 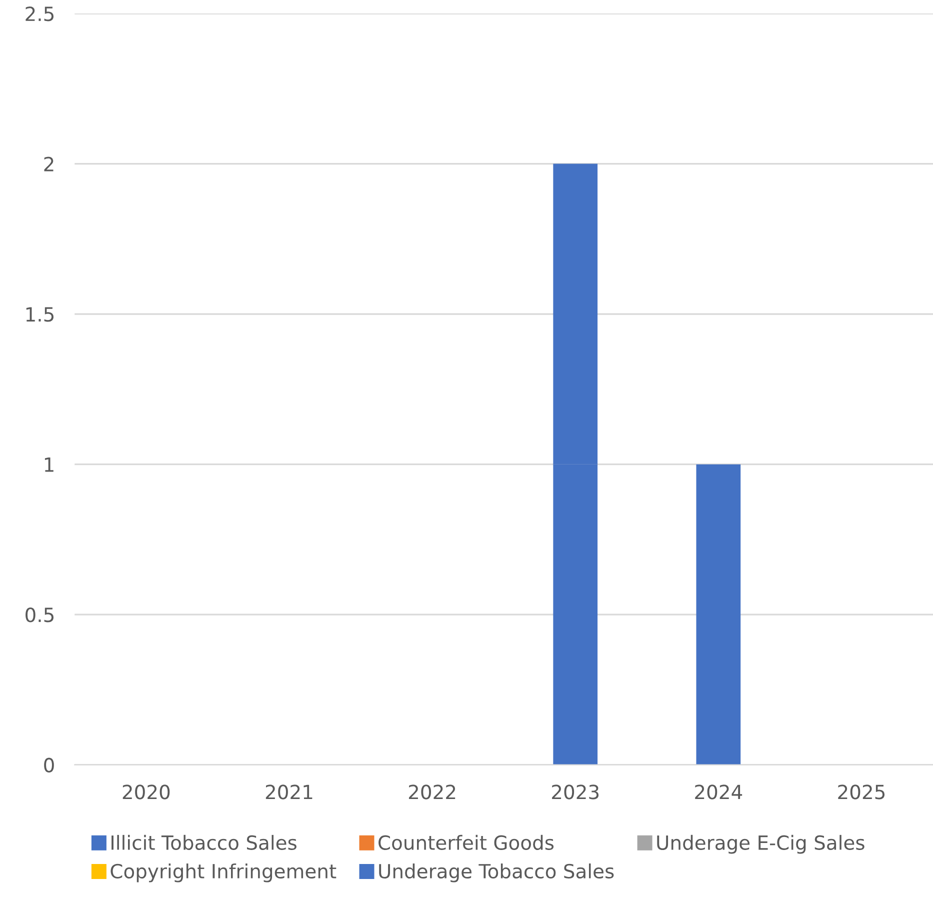 What do you see at coordinates (146, 792) in the screenshot?
I see `x-tick-label: 2020` at bounding box center [146, 792].